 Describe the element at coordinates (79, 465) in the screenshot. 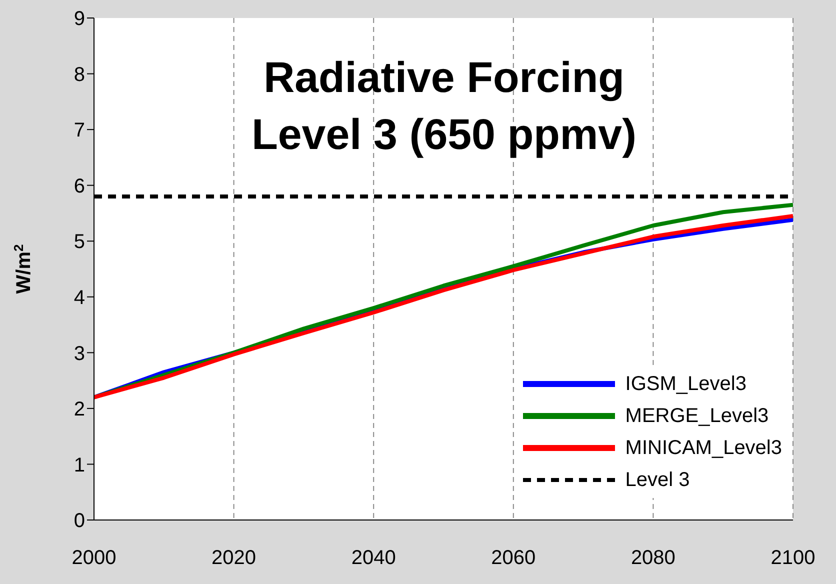

I see `y-tick-label: 1` at that location.